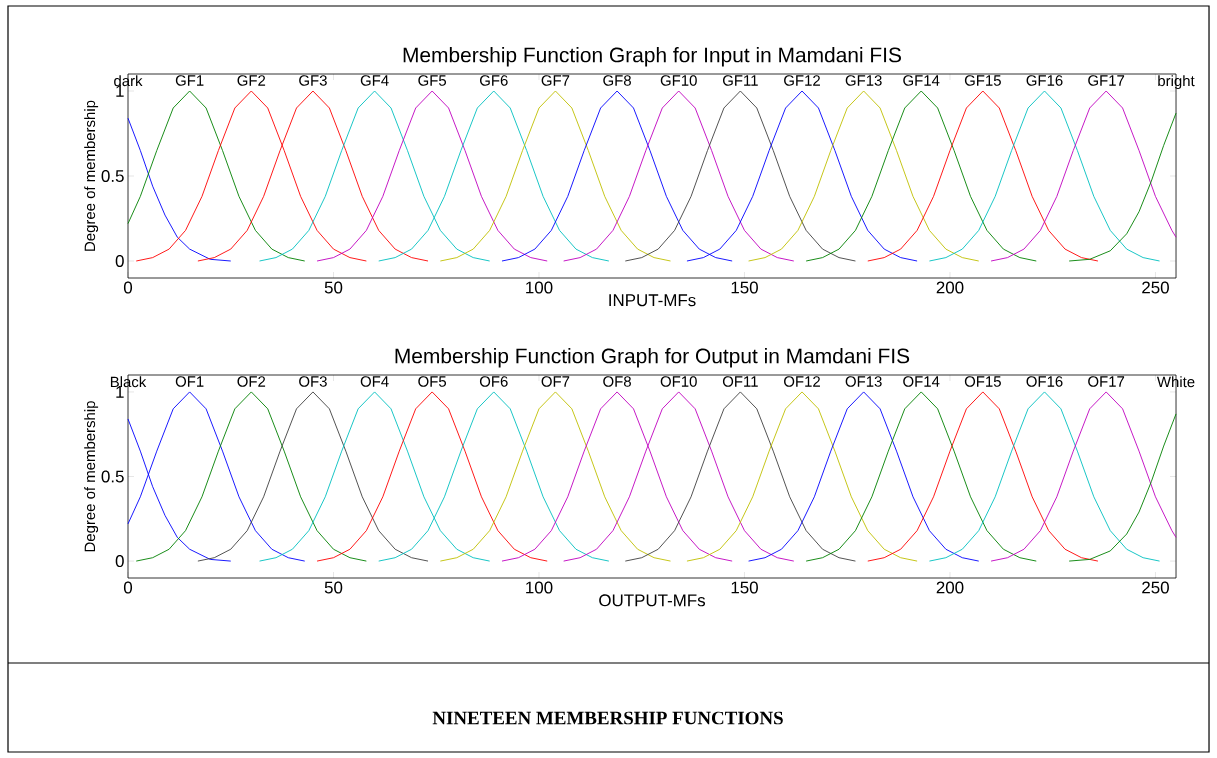  I want to click on series-label: GF1, so click(189, 80).